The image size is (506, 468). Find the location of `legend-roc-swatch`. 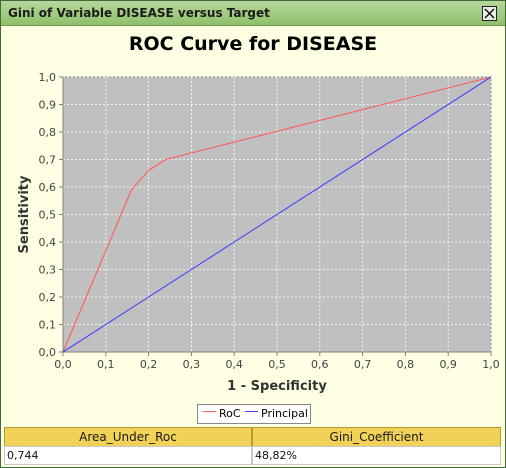

legend-roc-swatch is located at coordinates (209, 411).